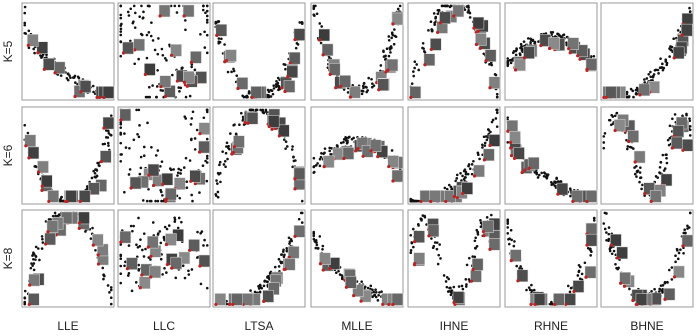  What do you see at coordinates (165, 254) in the screenshot?
I see `embedding` at bounding box center [165, 254].